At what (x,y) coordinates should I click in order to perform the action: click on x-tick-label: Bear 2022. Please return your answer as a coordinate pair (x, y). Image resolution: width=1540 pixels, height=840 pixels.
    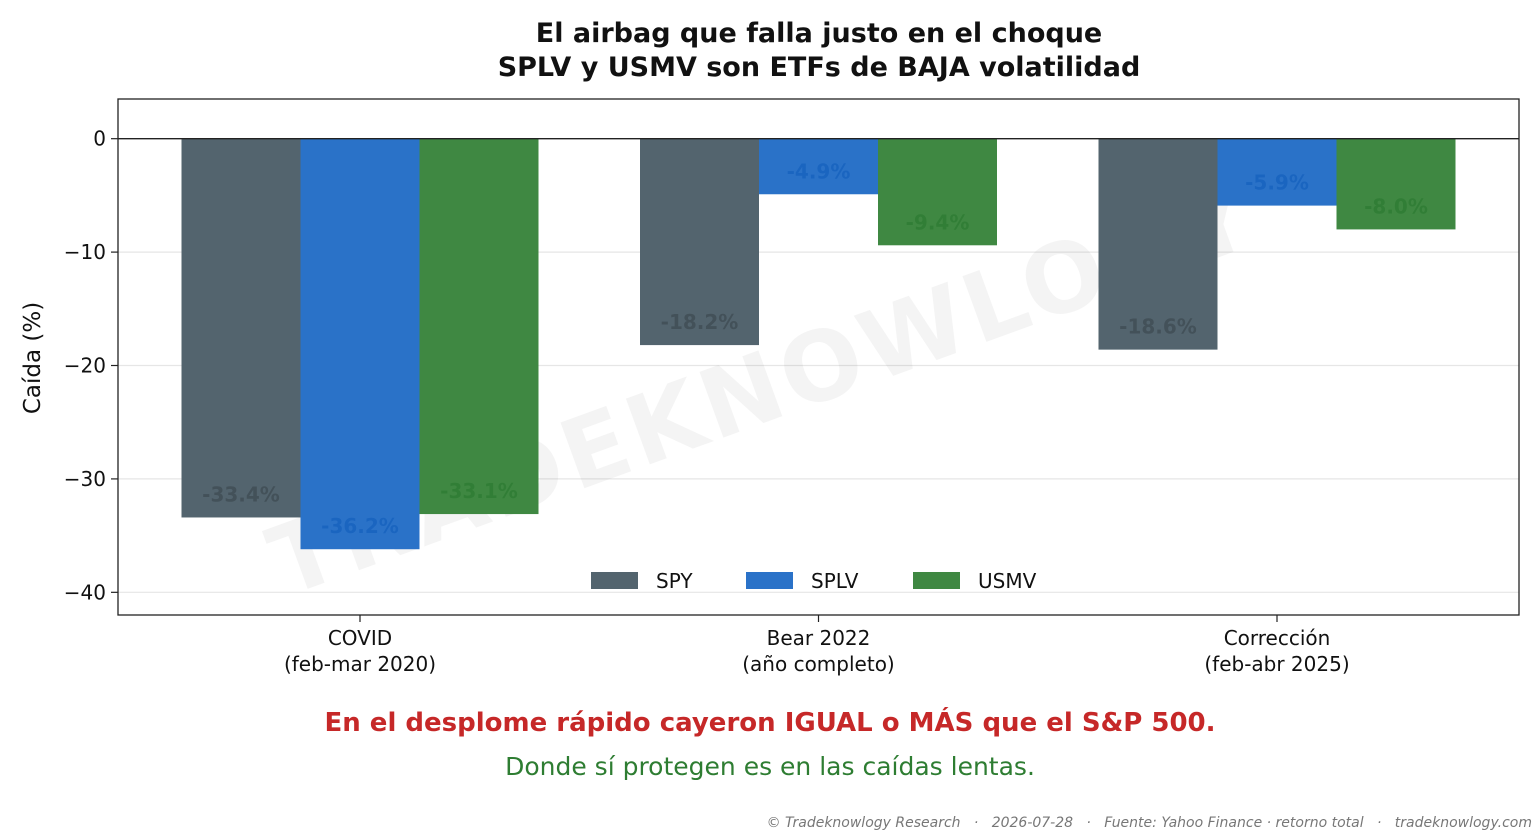
    Looking at the image, I should click on (819, 638).